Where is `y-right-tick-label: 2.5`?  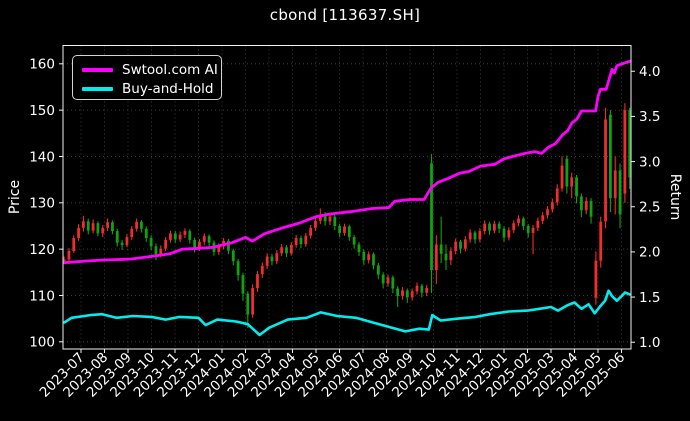 y-right-tick-label: 2.5 is located at coordinates (649, 208).